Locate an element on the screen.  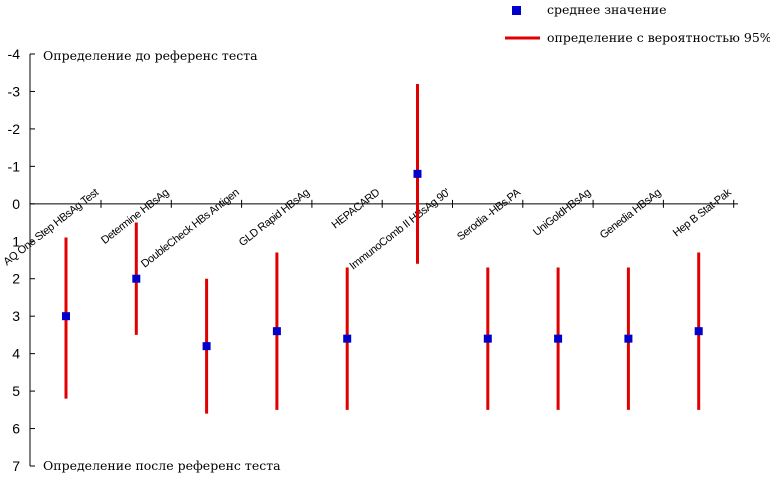
category-label: UniGoldHBsAg is located at coordinates (562, 213).